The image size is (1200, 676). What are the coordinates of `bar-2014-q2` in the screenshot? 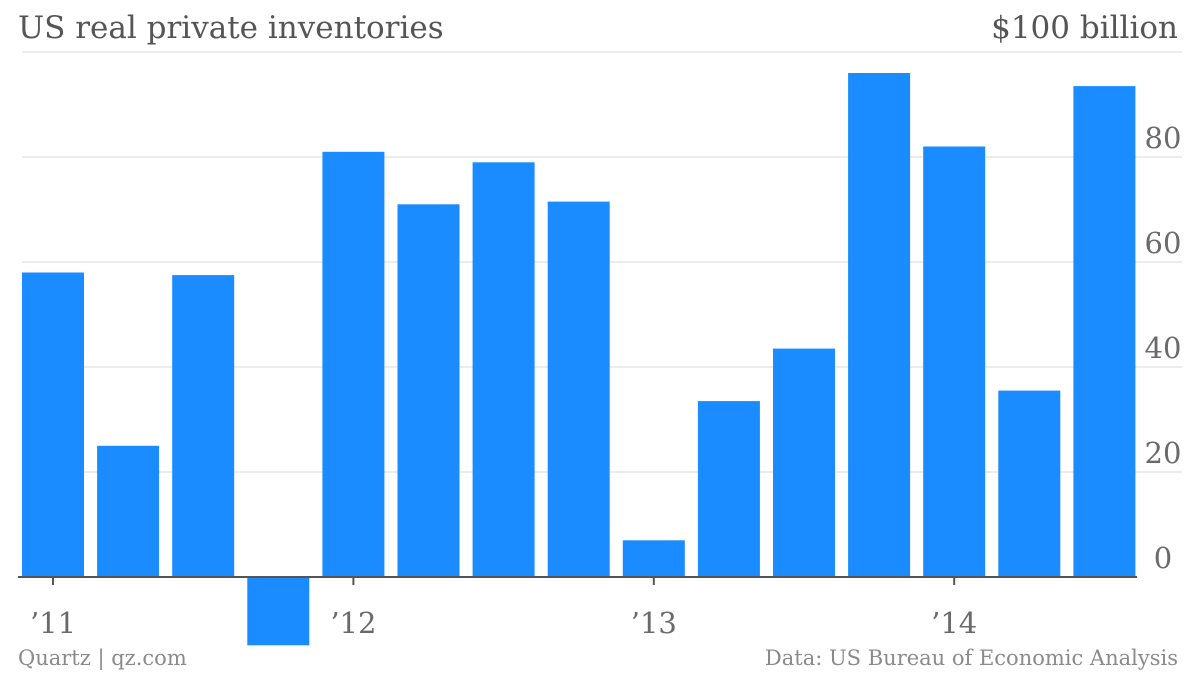 It's located at (1029, 483).